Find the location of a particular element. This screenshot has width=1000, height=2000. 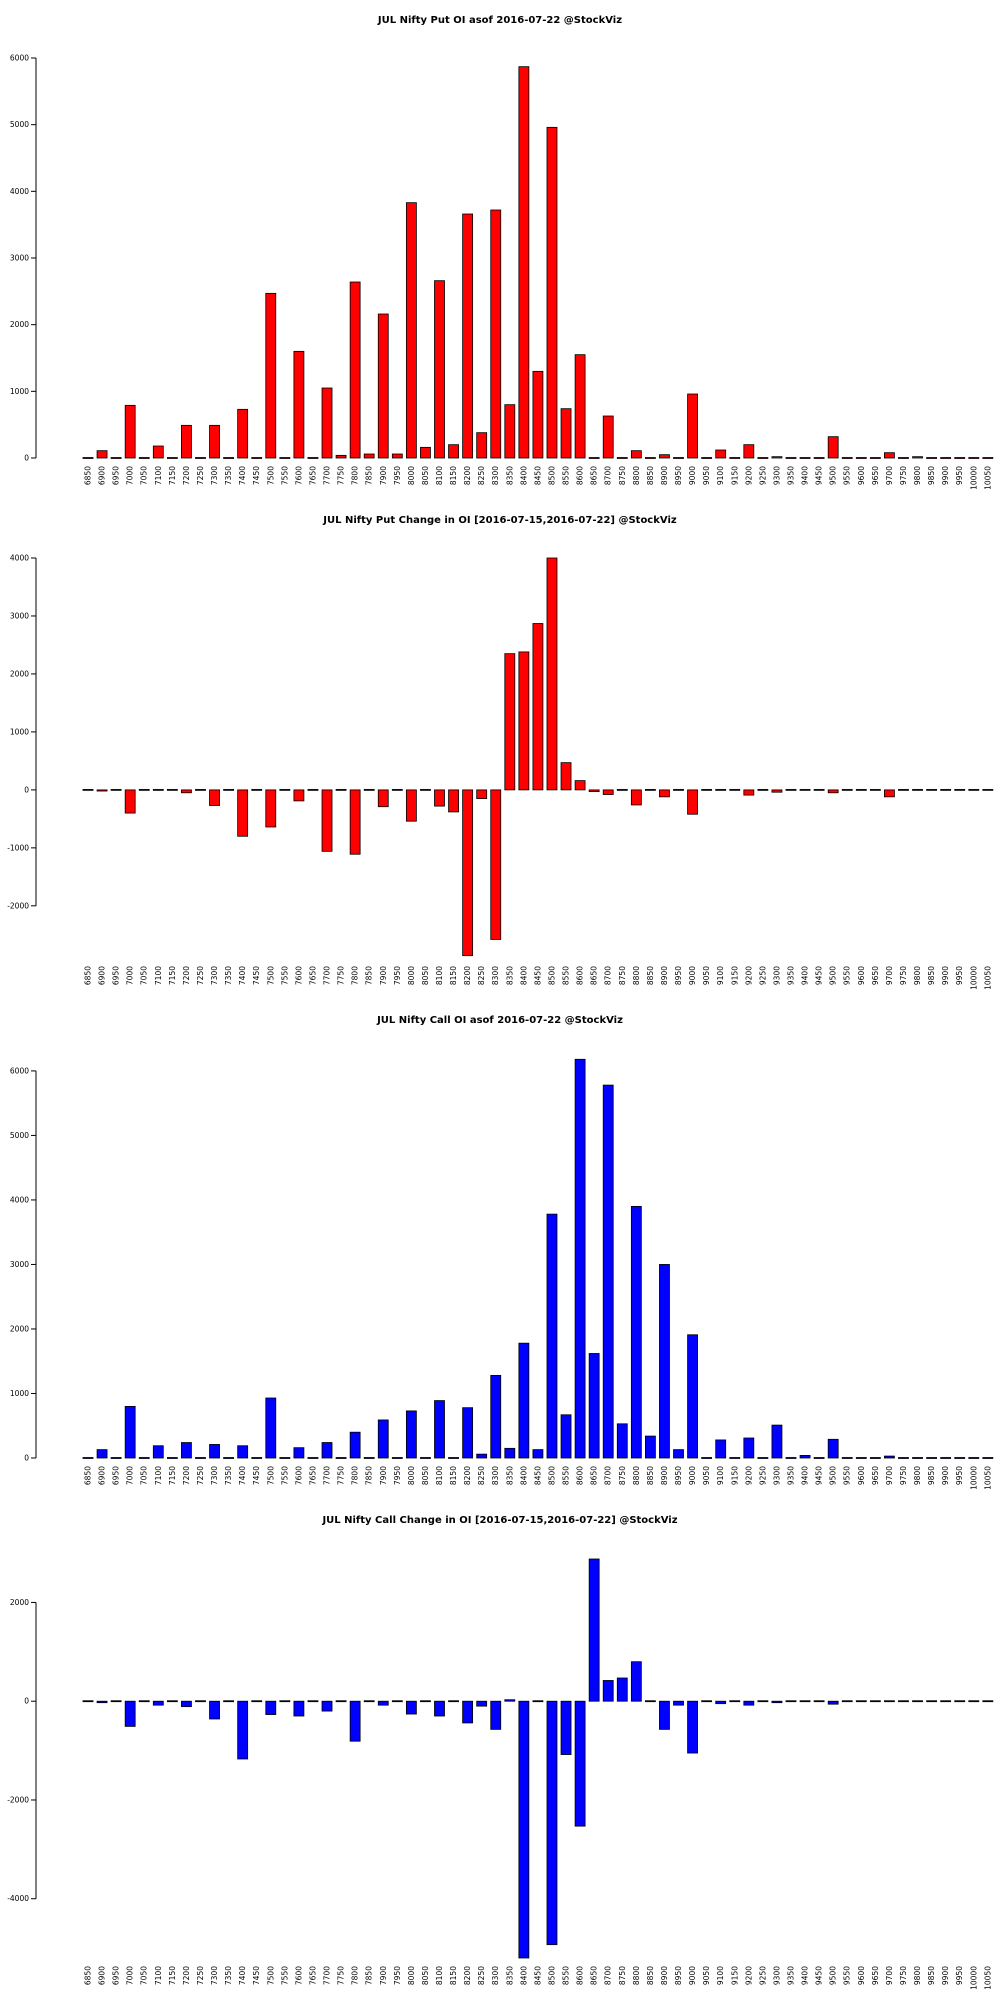

y-tick-label: 6000 is located at coordinates (19, 1070).